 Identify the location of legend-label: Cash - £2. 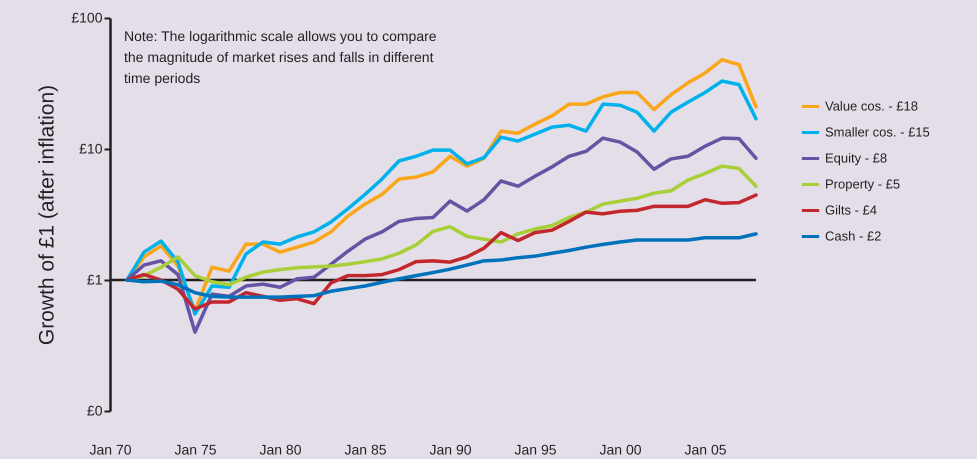
(853, 236).